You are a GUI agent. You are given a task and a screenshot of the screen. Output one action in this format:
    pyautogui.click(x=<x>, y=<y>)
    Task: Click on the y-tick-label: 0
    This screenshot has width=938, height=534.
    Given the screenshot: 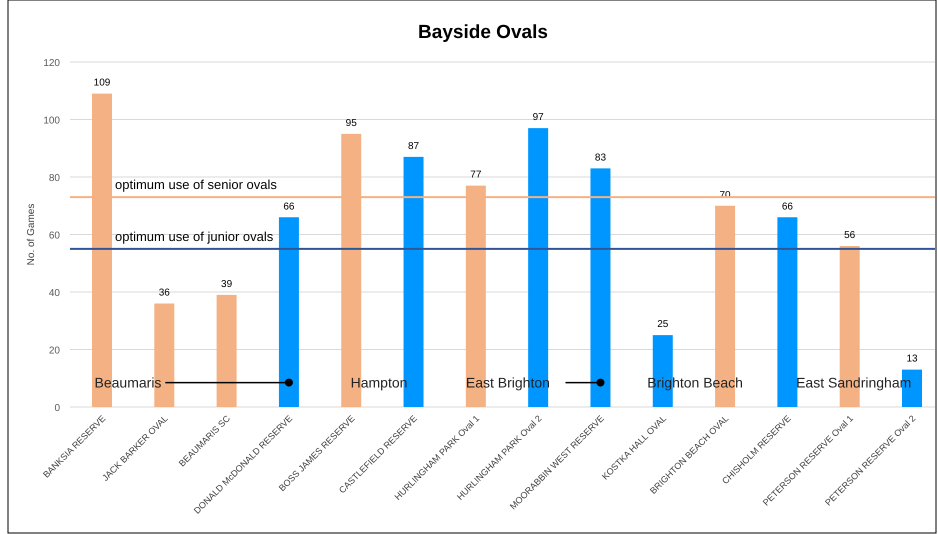 What is the action you would take?
    pyautogui.click(x=57, y=408)
    